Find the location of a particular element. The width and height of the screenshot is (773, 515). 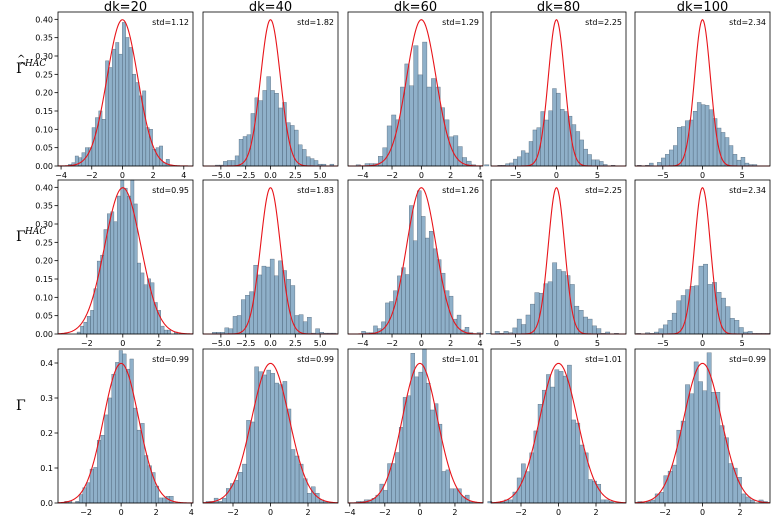

panel-r3-c5: −2 0 2 std=0.99 is located at coordinates (702, 431).